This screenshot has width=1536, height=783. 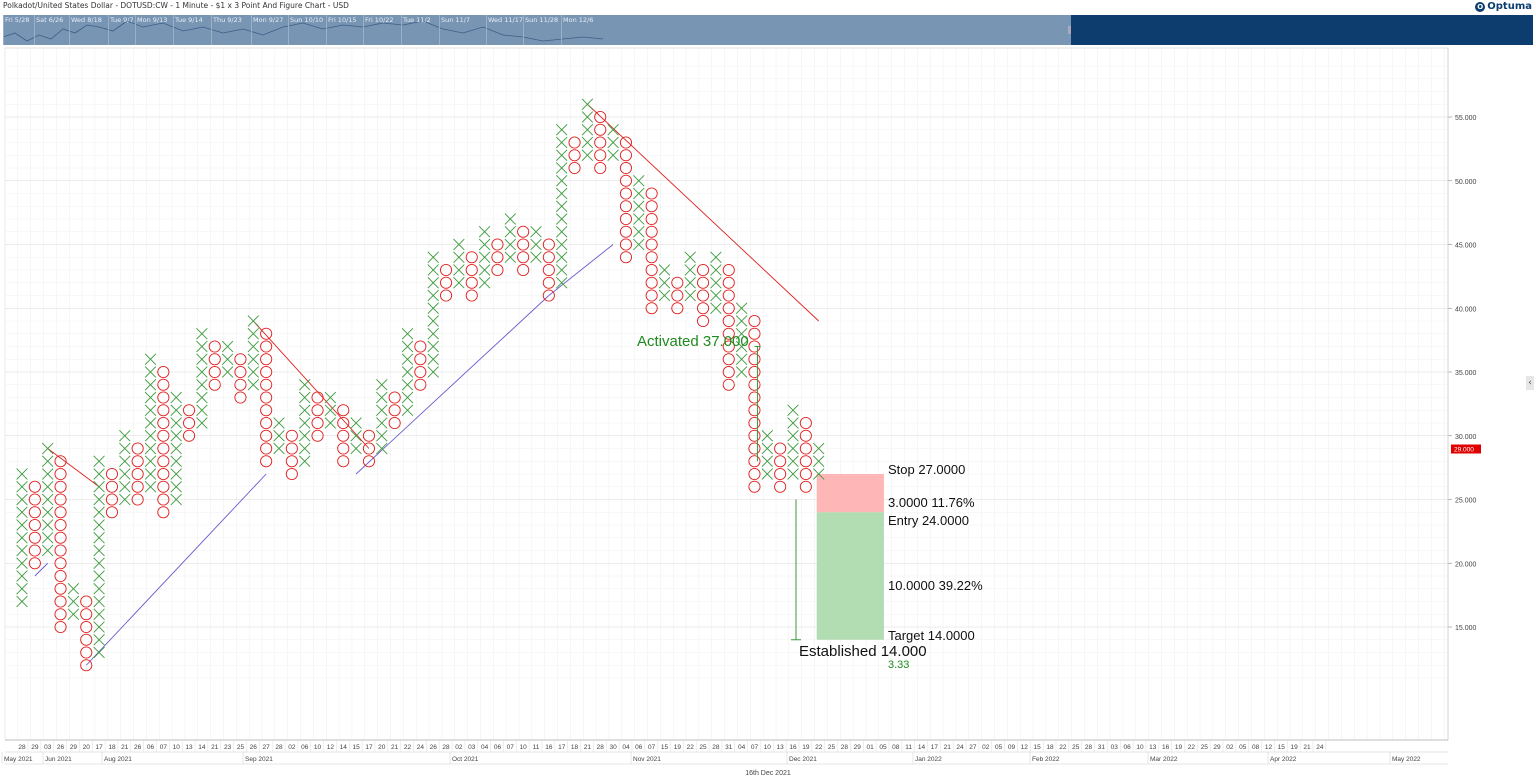 What do you see at coordinates (562, 747) in the screenshot?
I see `x-day-tick-label: 17` at bounding box center [562, 747].